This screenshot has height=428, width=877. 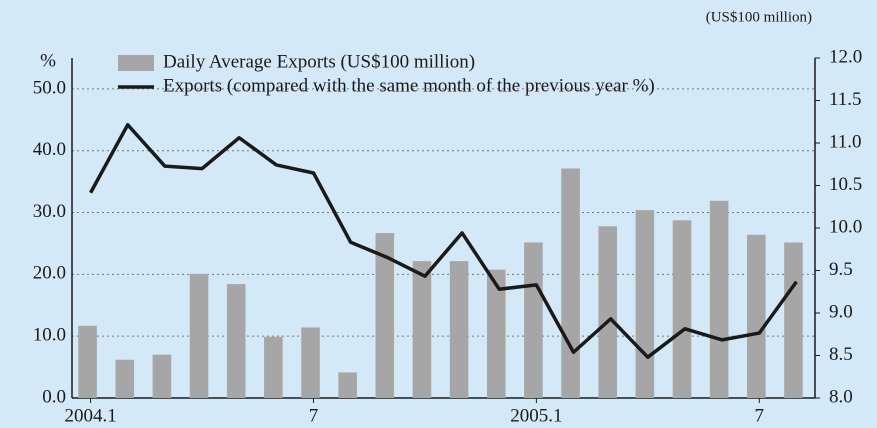 What do you see at coordinates (845, 141) in the screenshot?
I see `y2-tick-label: 11.0` at bounding box center [845, 141].